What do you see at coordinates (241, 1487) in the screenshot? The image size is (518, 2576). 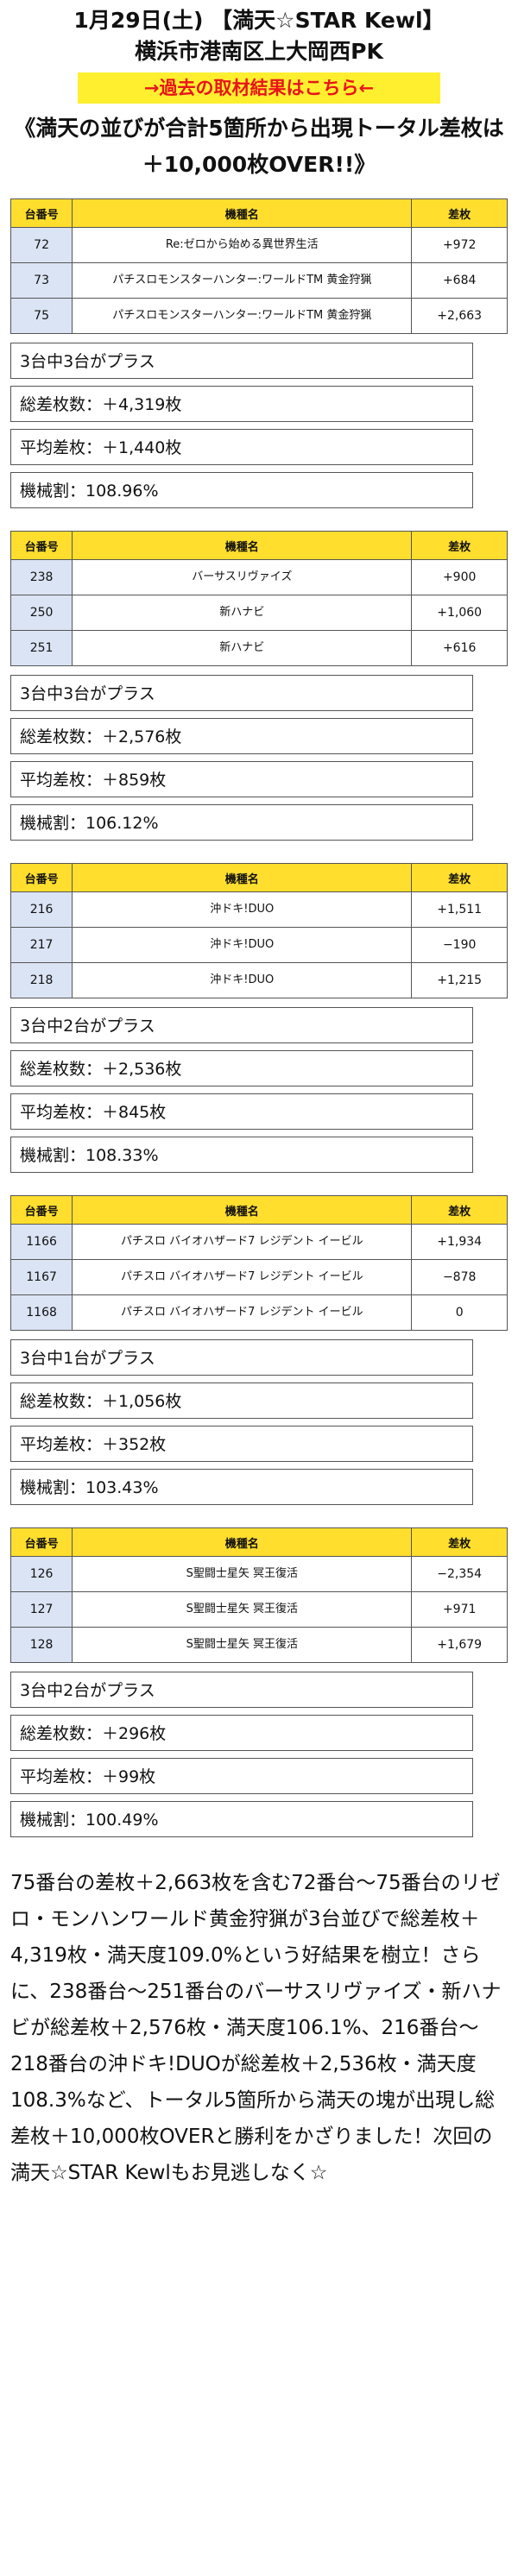 I see `summary-payout-rate: 機械割：103.43%` at bounding box center [241, 1487].